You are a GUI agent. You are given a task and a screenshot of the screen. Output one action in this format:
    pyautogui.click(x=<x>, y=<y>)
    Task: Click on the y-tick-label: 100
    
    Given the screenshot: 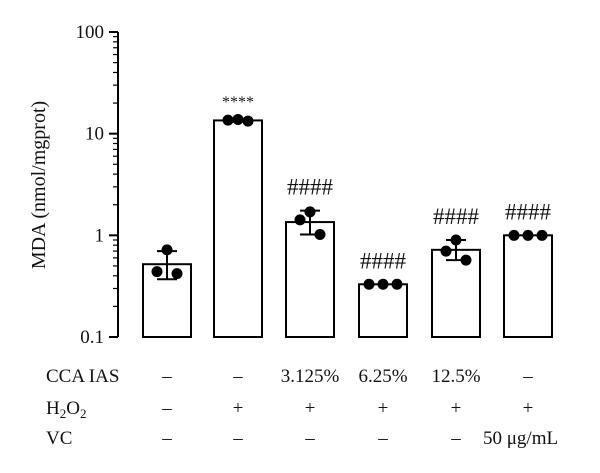 What is the action you would take?
    pyautogui.click(x=90, y=32)
    